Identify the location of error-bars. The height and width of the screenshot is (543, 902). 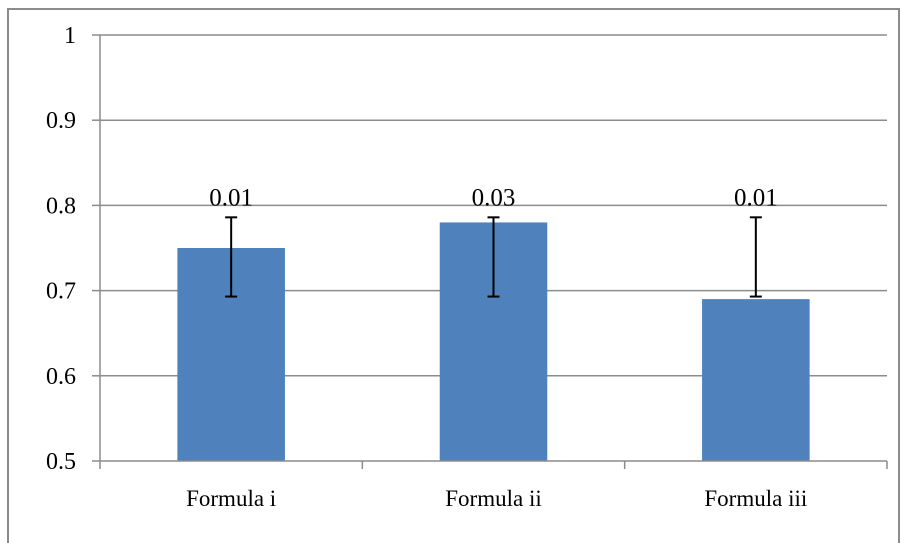
(493, 257).